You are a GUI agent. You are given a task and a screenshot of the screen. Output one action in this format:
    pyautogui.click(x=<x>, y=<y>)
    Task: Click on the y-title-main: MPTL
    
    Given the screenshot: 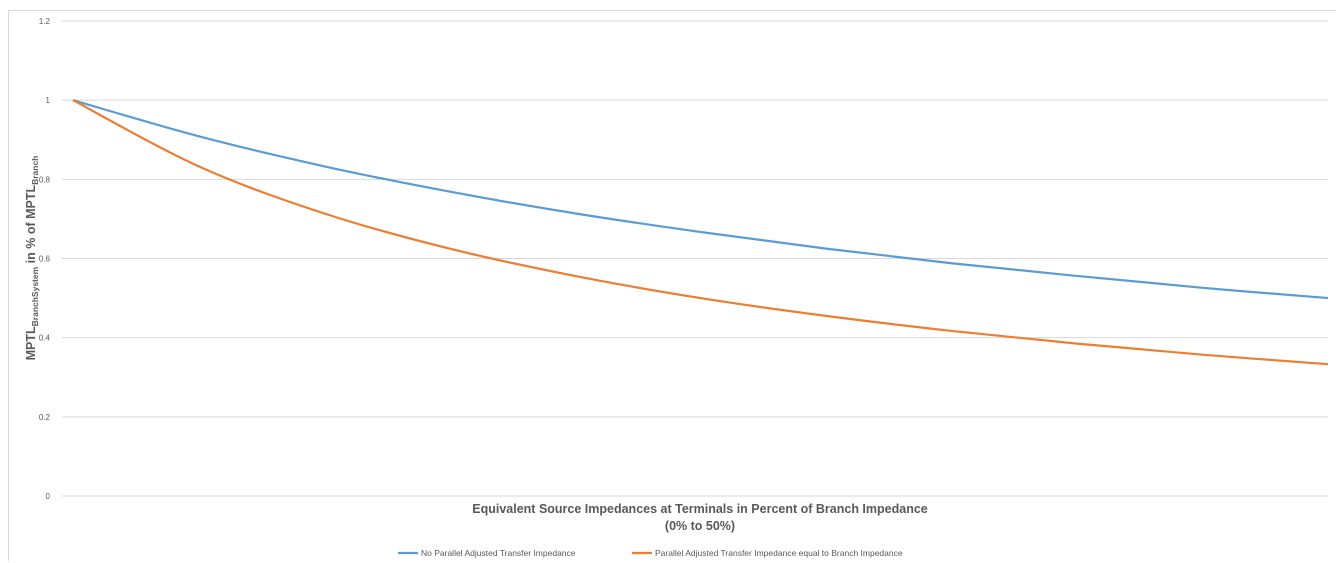 What is the action you would take?
    pyautogui.click(x=31, y=343)
    